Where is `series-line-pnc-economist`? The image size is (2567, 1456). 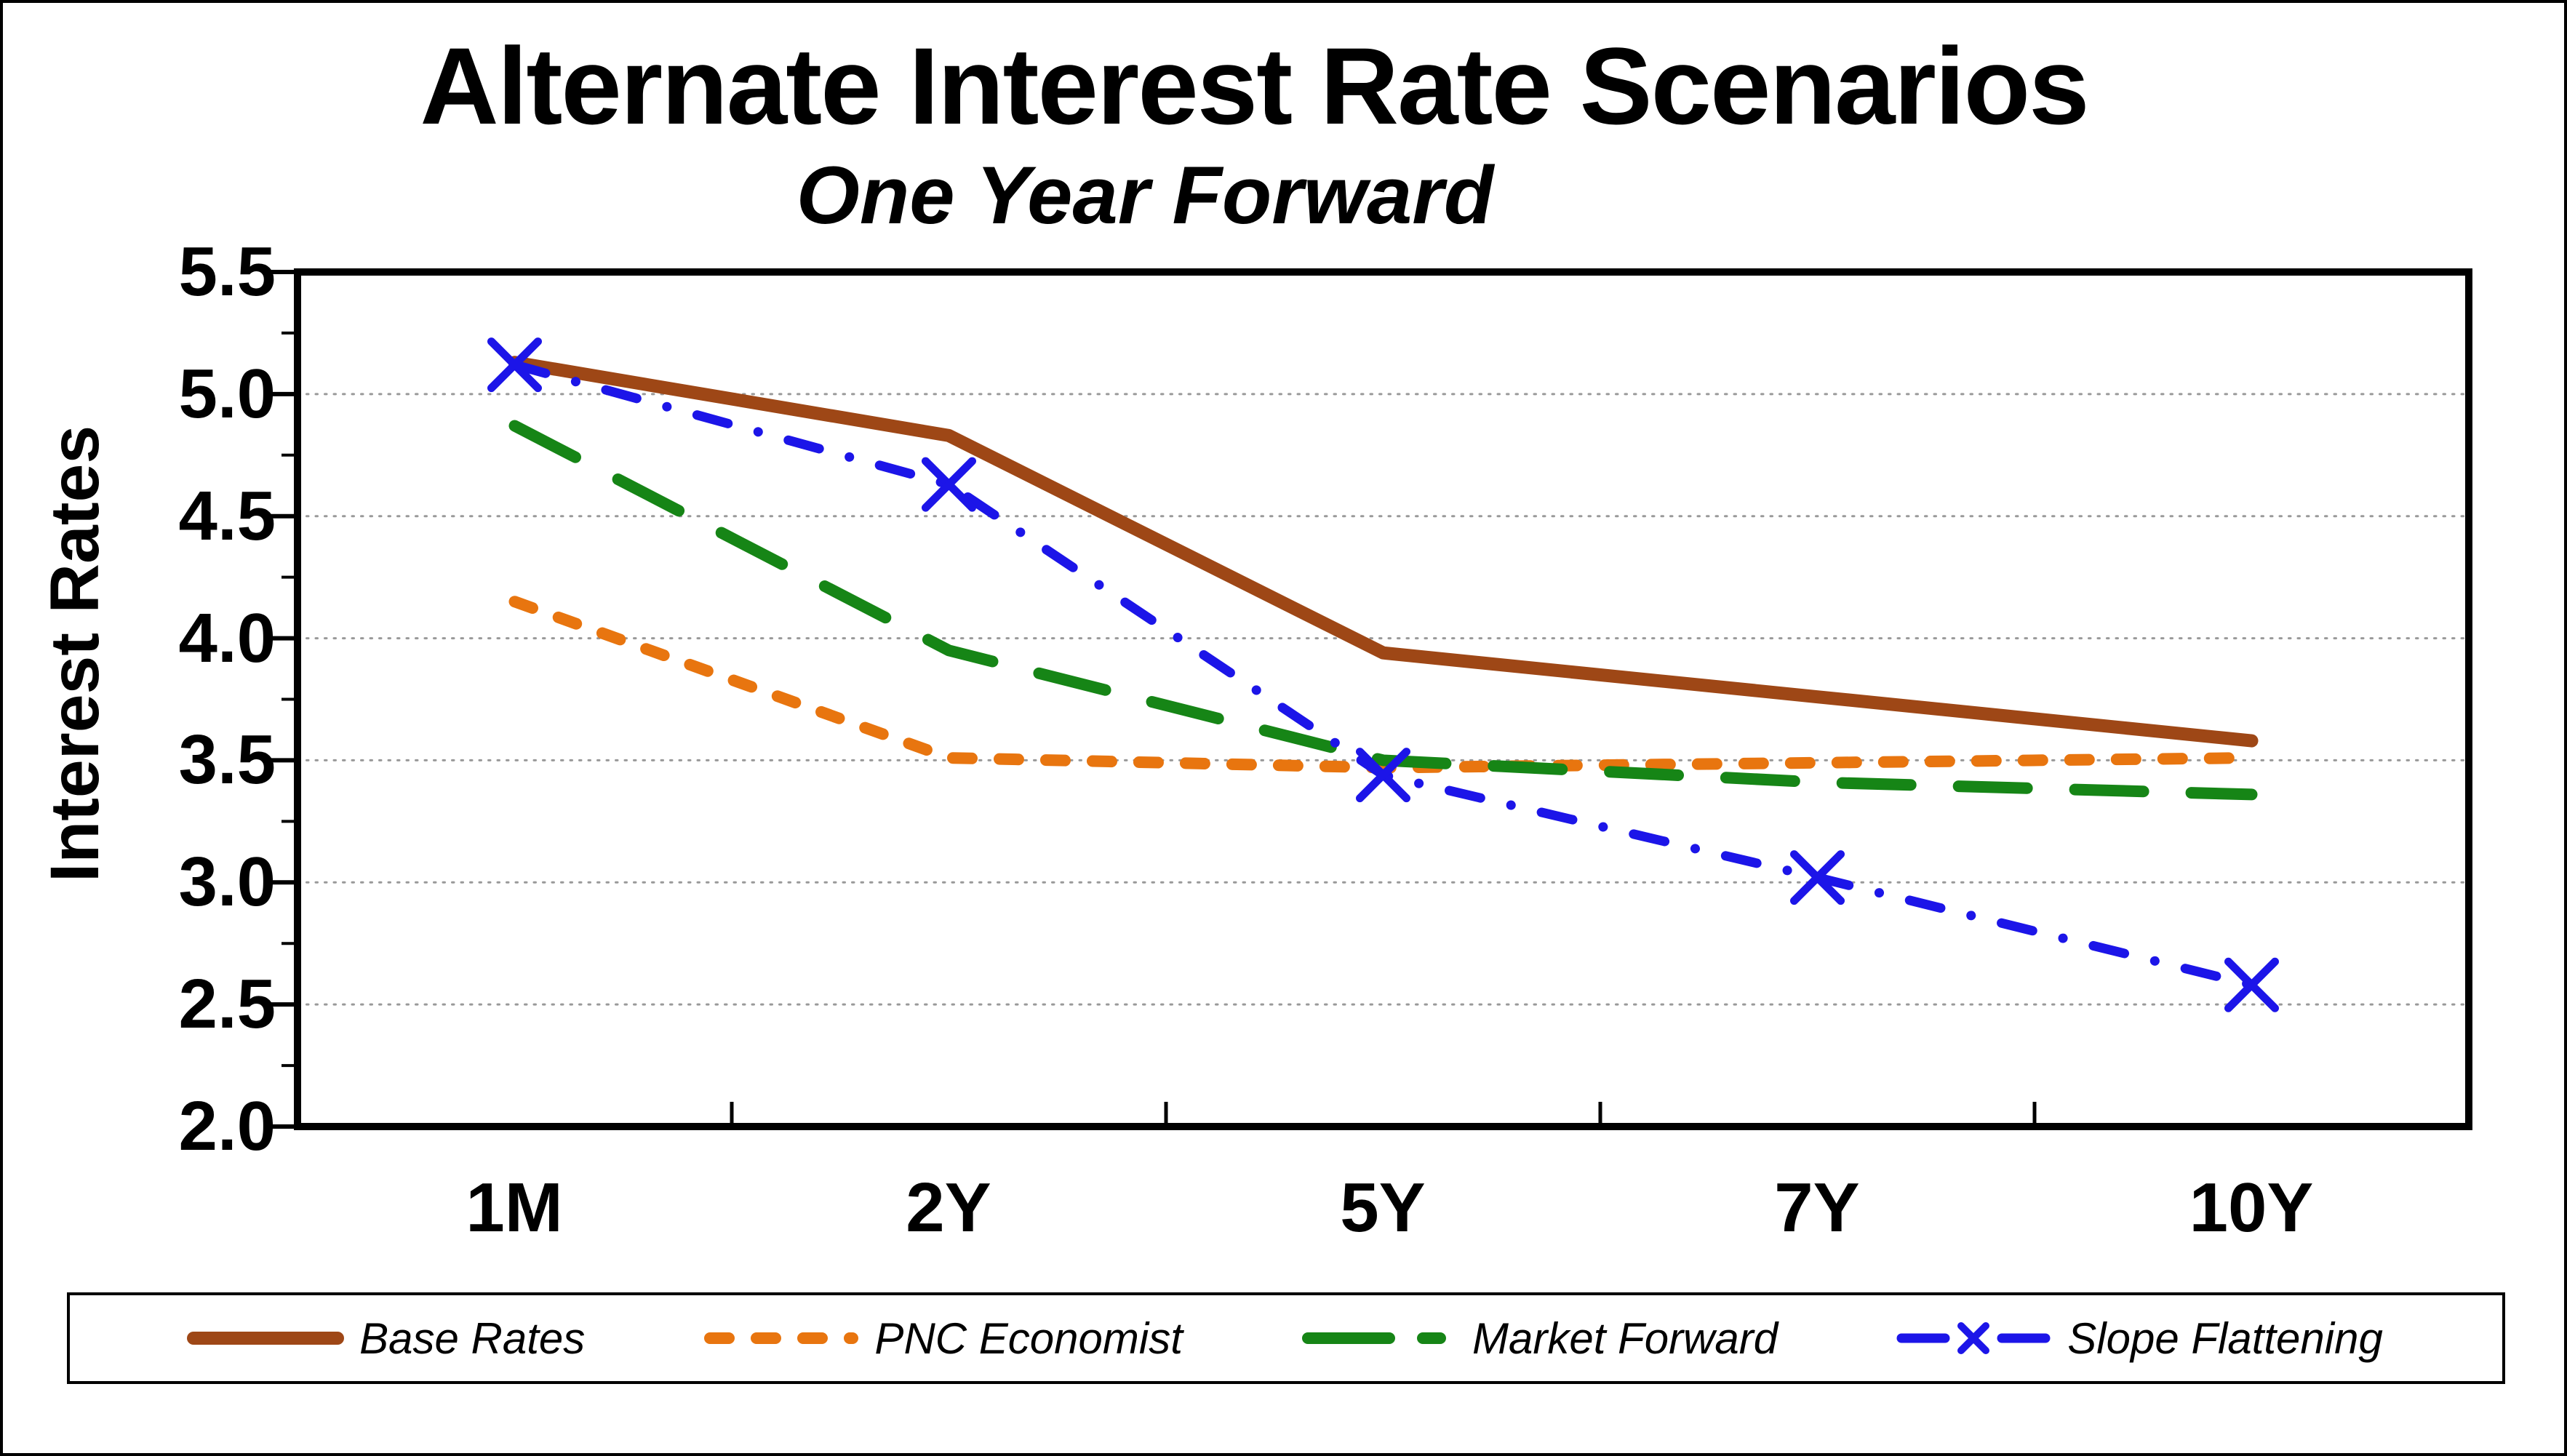
series-line-pnc-economist is located at coordinates (1383, 685).